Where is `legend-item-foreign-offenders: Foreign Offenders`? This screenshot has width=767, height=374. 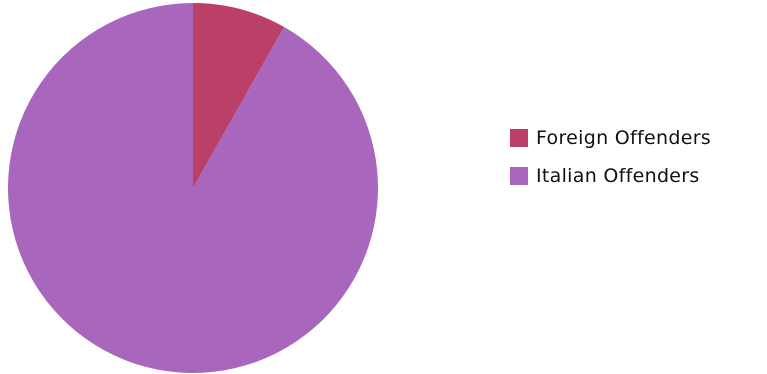
legend-item-foreign-offenders: Foreign Offenders is located at coordinates (611, 138).